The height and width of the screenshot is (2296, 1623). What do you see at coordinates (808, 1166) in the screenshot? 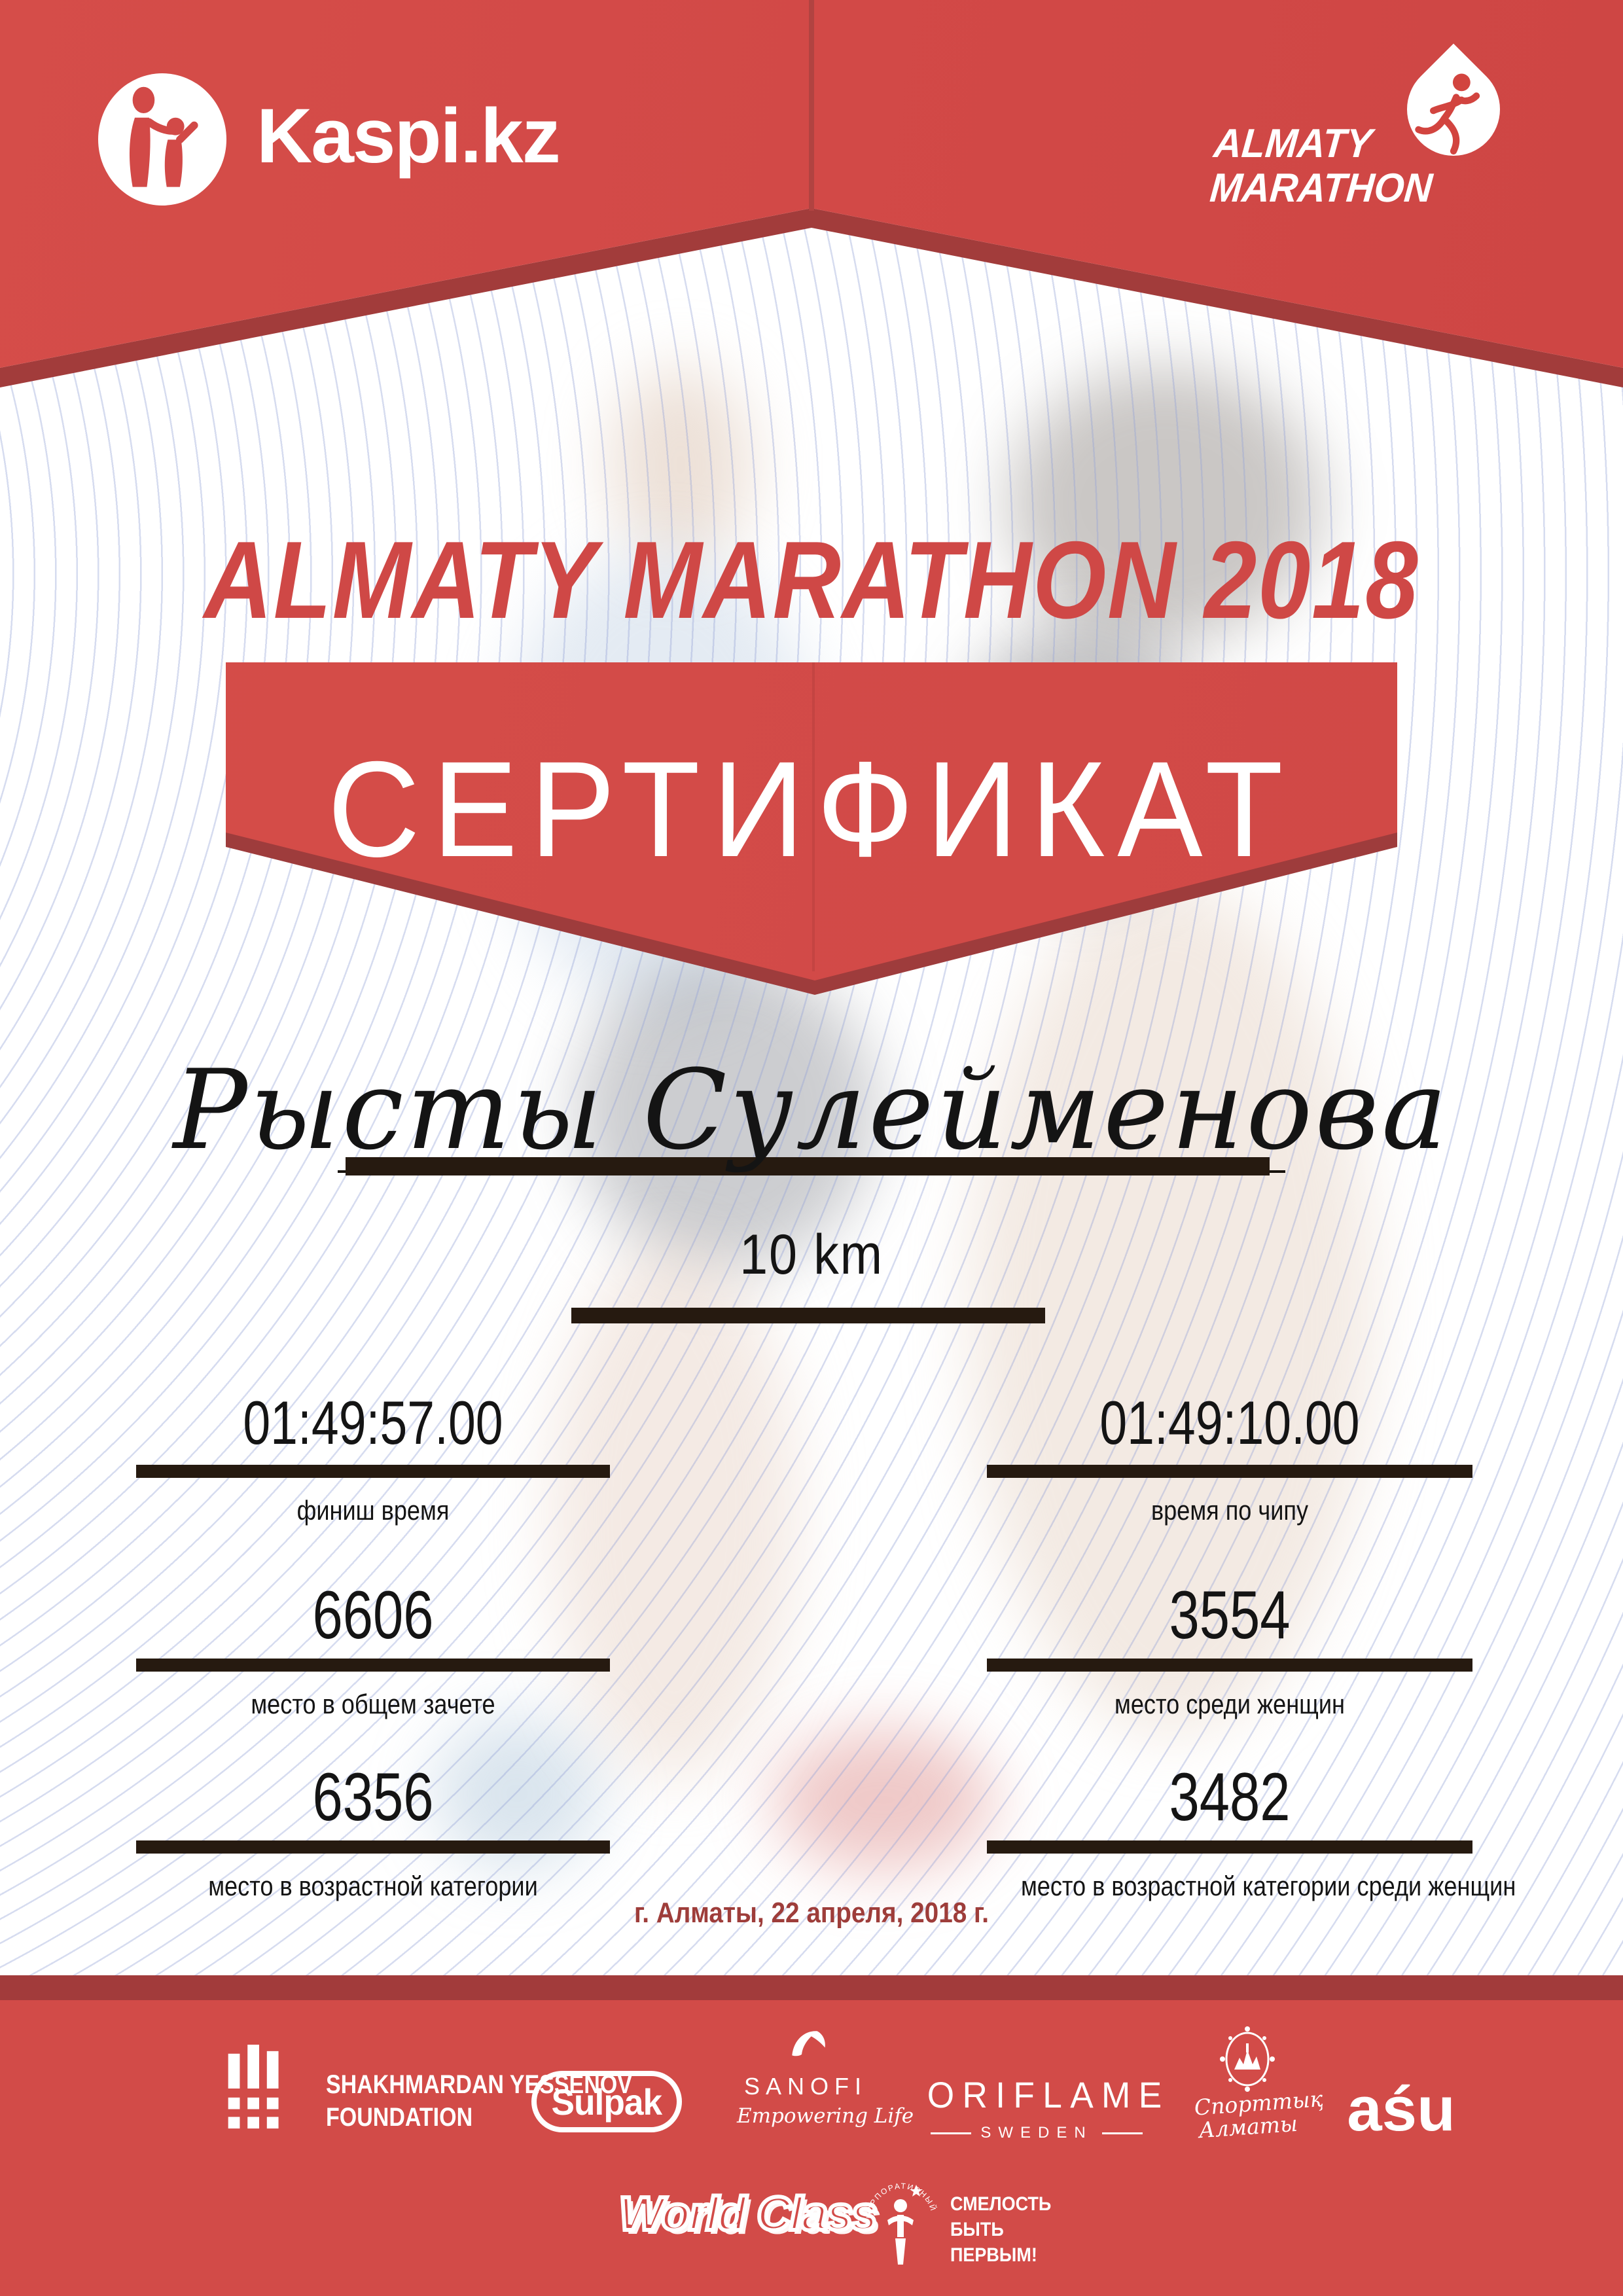
I see `name-underline` at bounding box center [808, 1166].